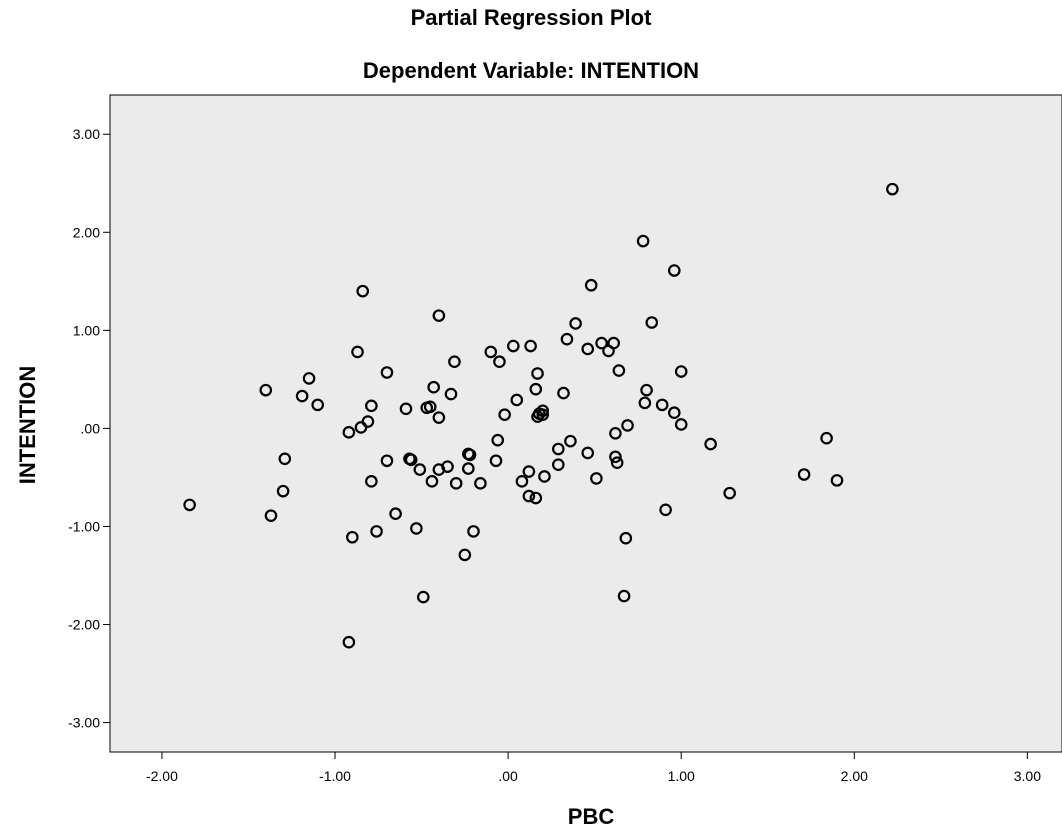 The height and width of the screenshot is (836, 1062). I want to click on y-tick: 3.00, so click(91, 134).